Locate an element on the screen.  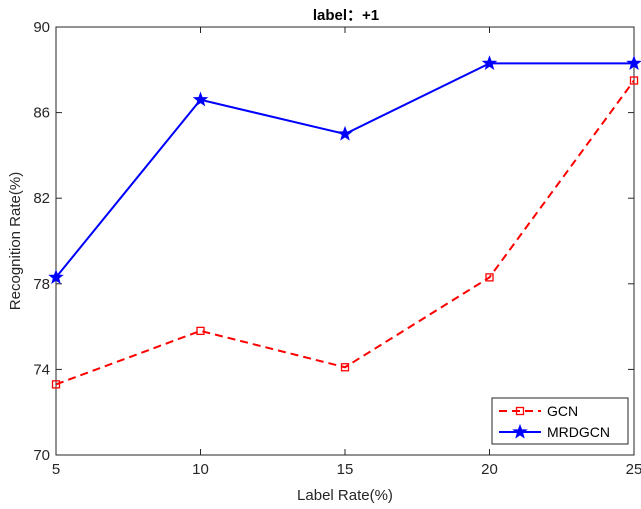
legend: GCN MRDGCN is located at coordinates (560, 421).